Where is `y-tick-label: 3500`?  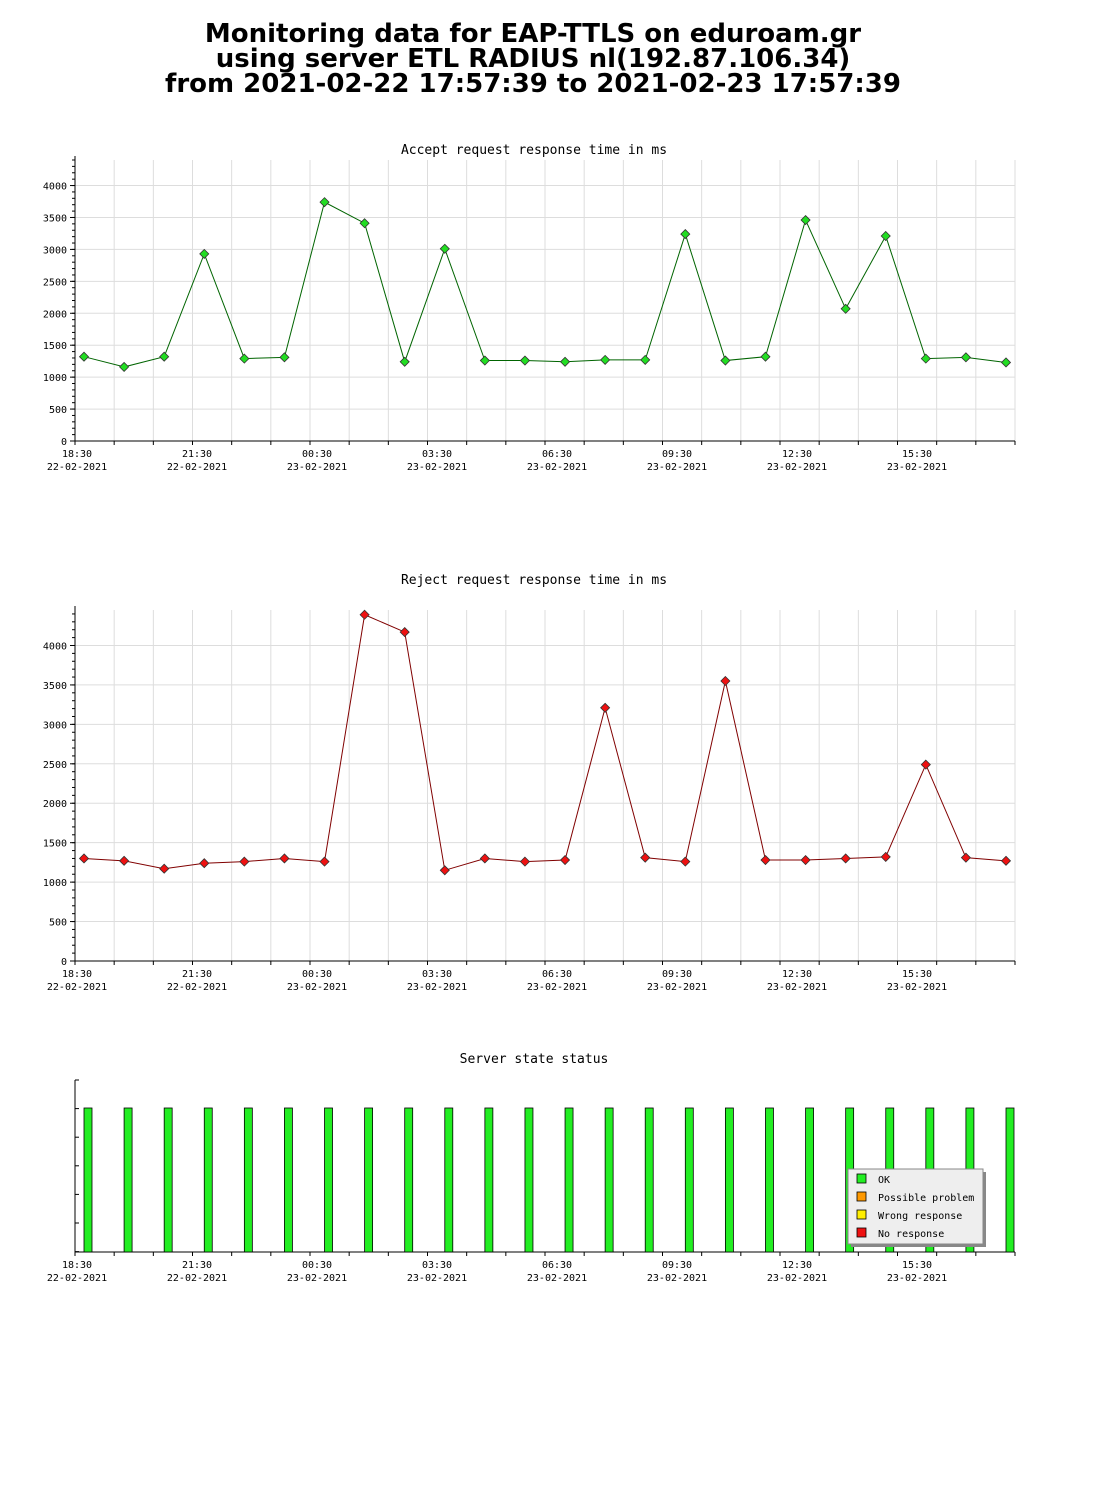 y-tick-label: 3500 is located at coordinates (55, 218).